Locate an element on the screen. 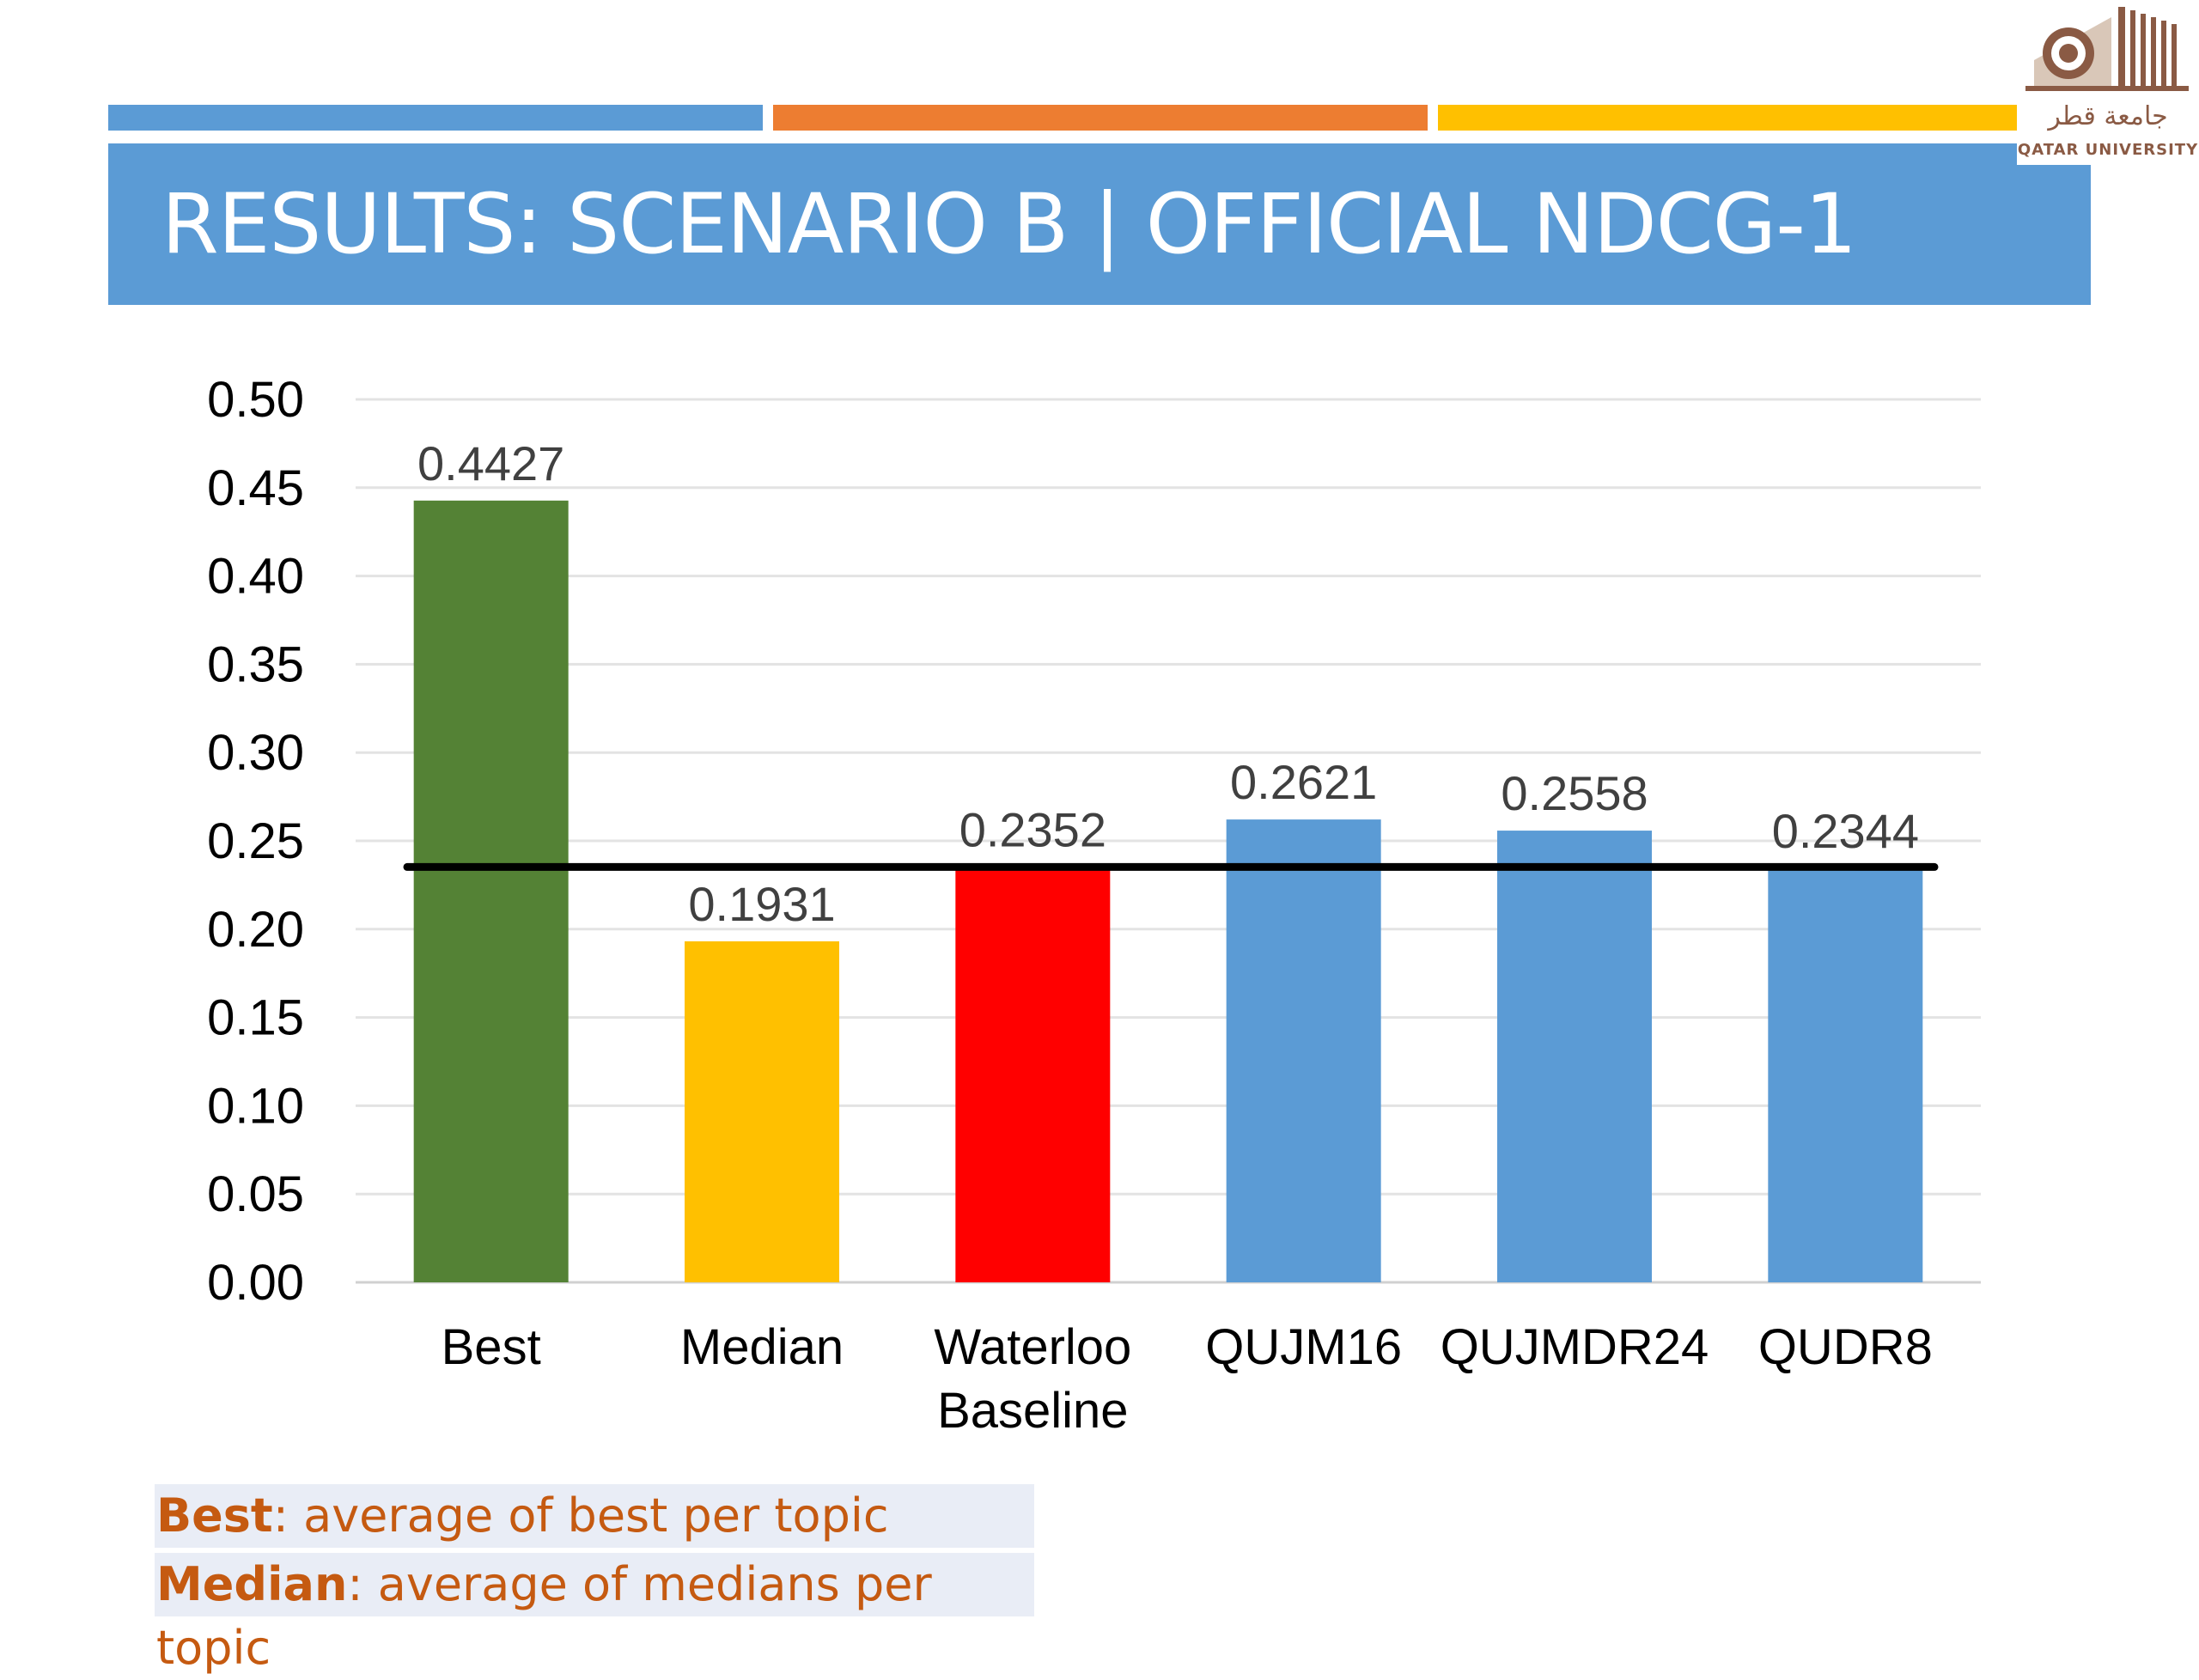 The image size is (2199, 1680). x-category-label: QUDR8 is located at coordinates (1845, 1347).